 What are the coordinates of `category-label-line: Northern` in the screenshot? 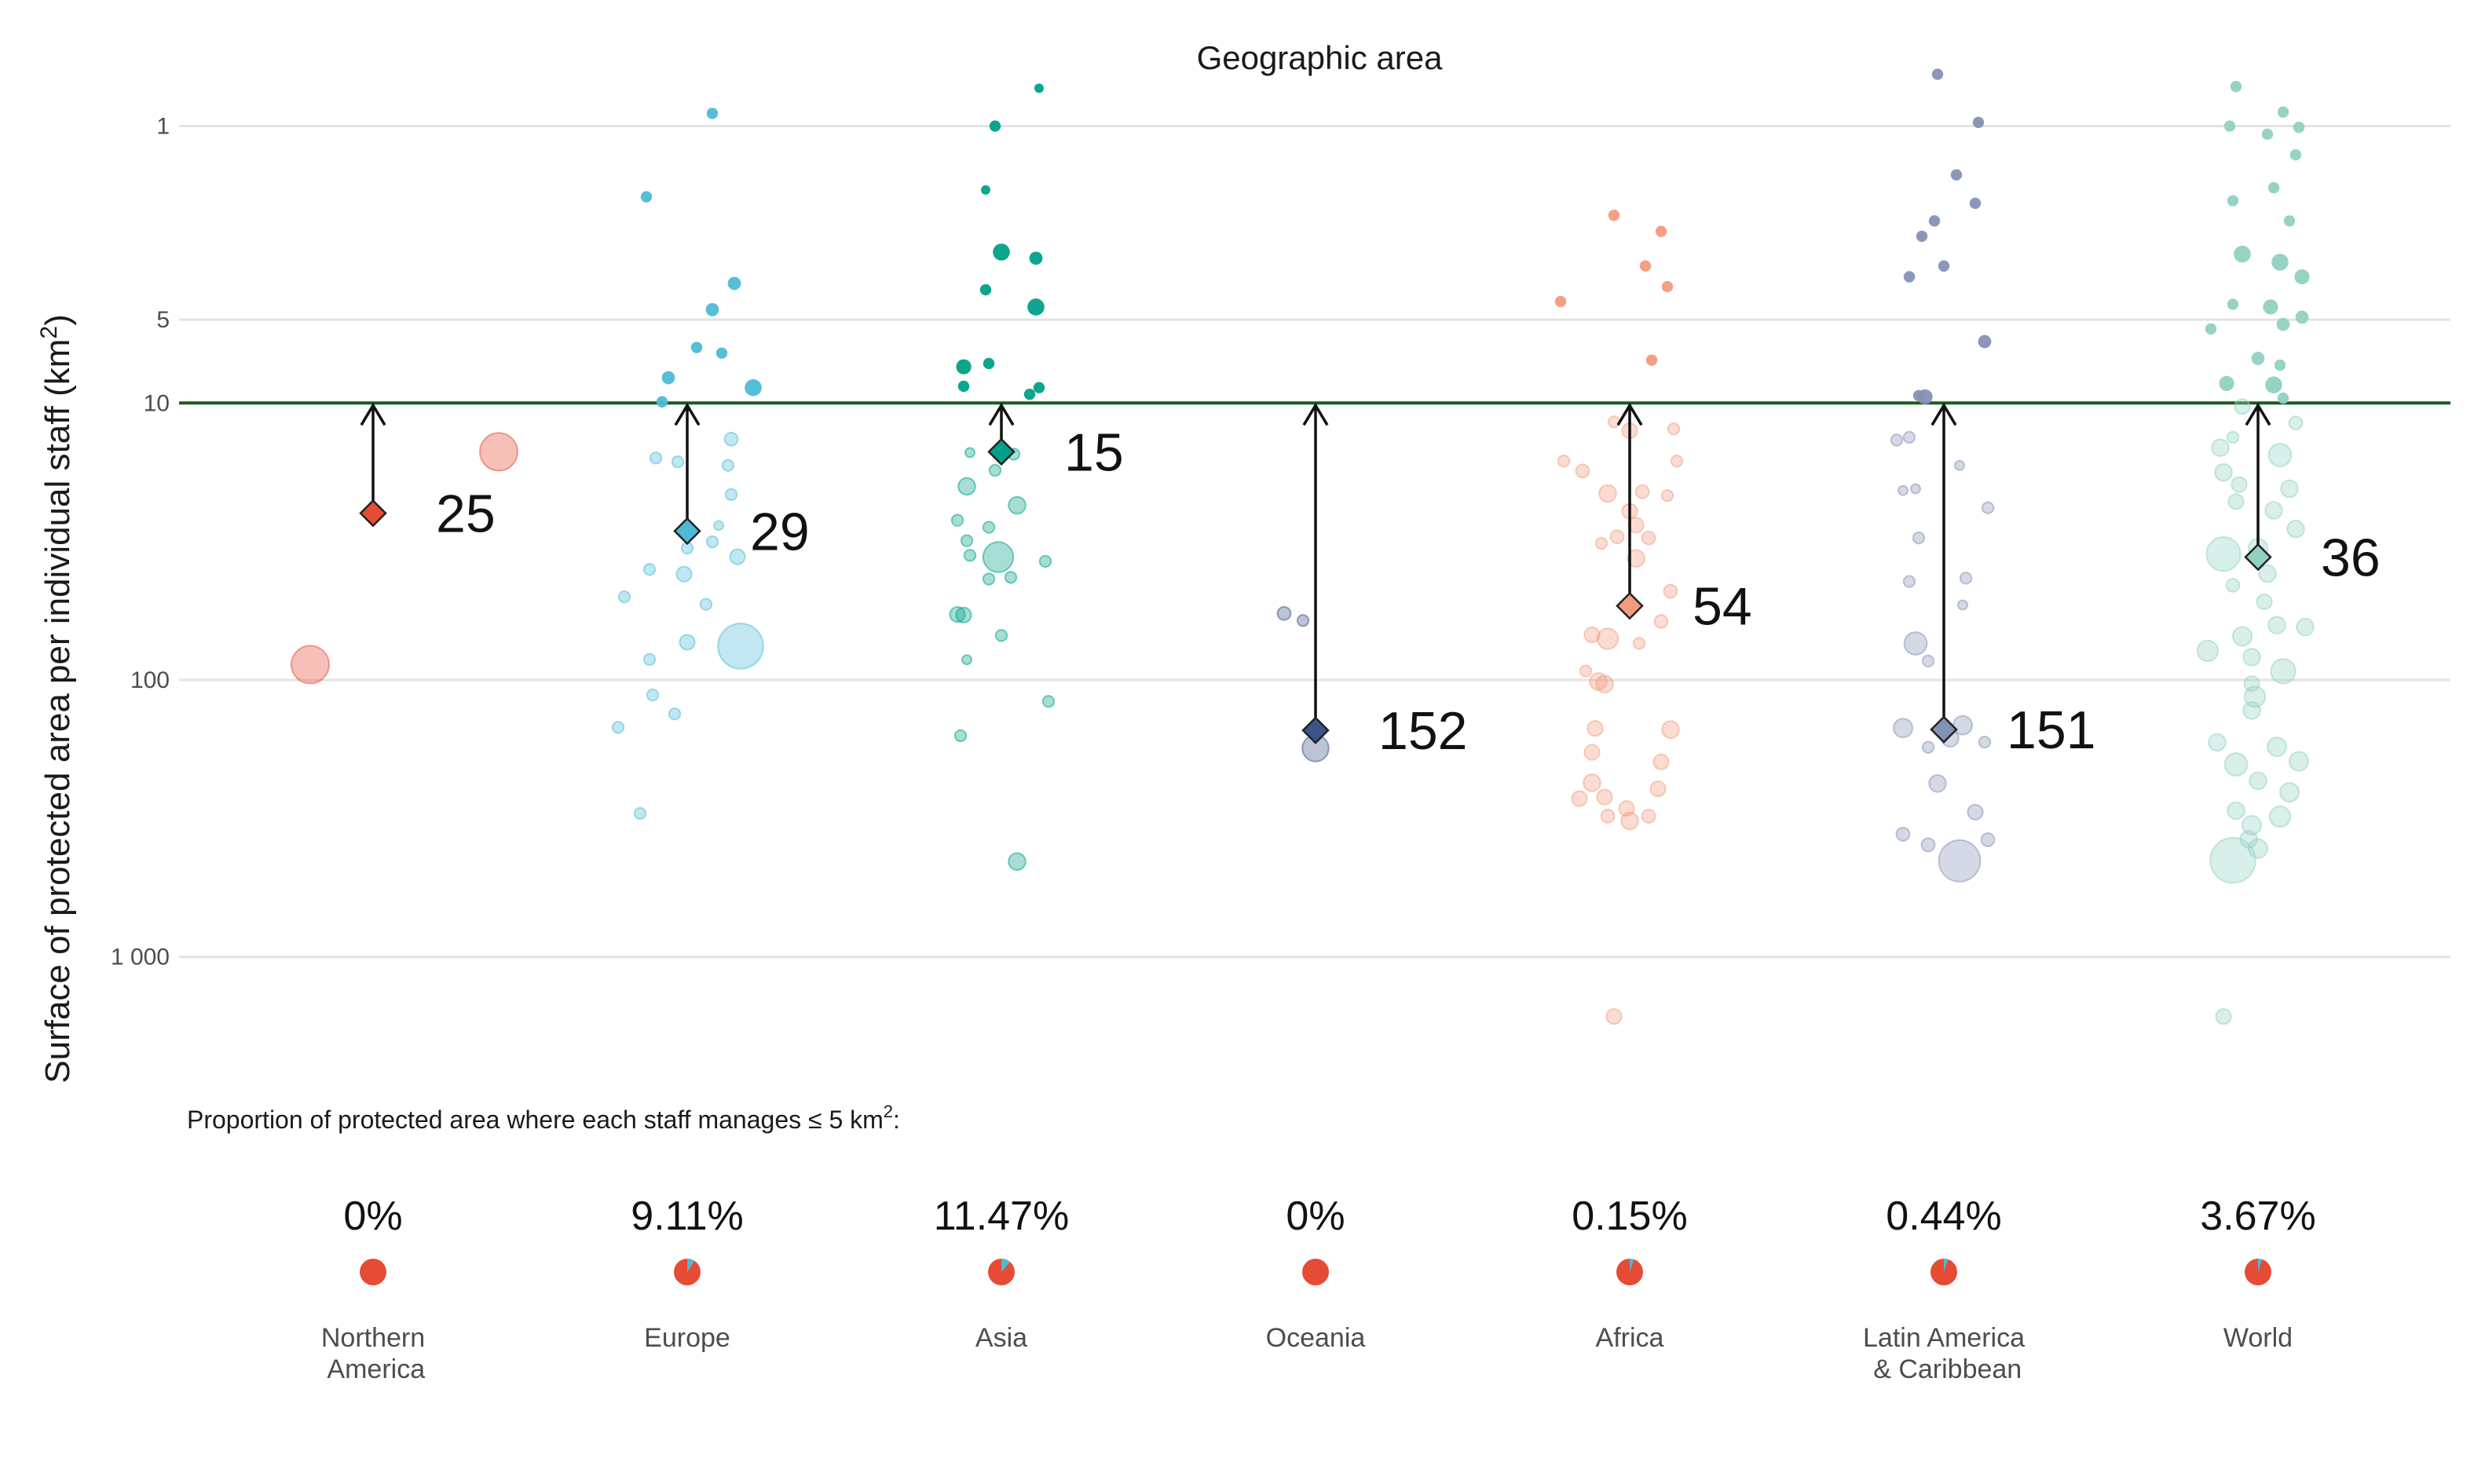 It's located at (373, 1338).